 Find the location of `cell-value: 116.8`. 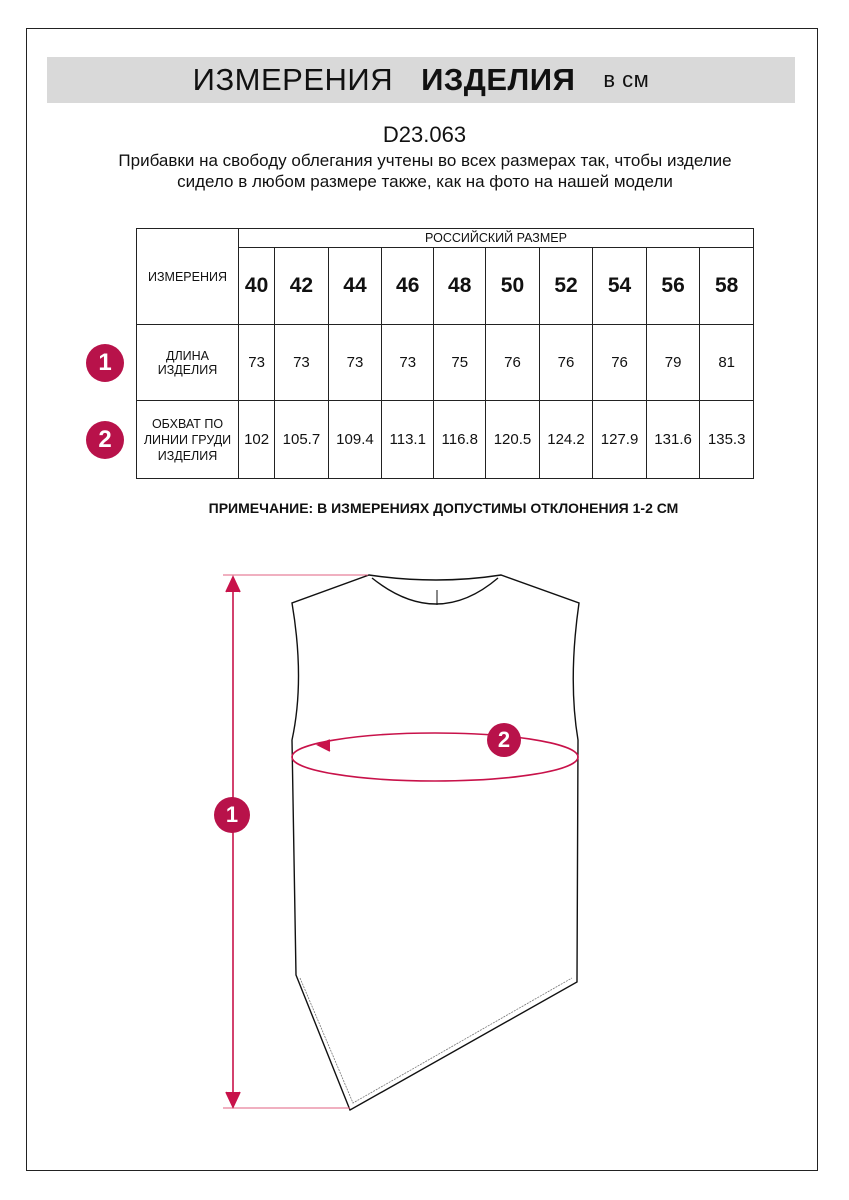

cell-value: 116.8 is located at coordinates (460, 439).